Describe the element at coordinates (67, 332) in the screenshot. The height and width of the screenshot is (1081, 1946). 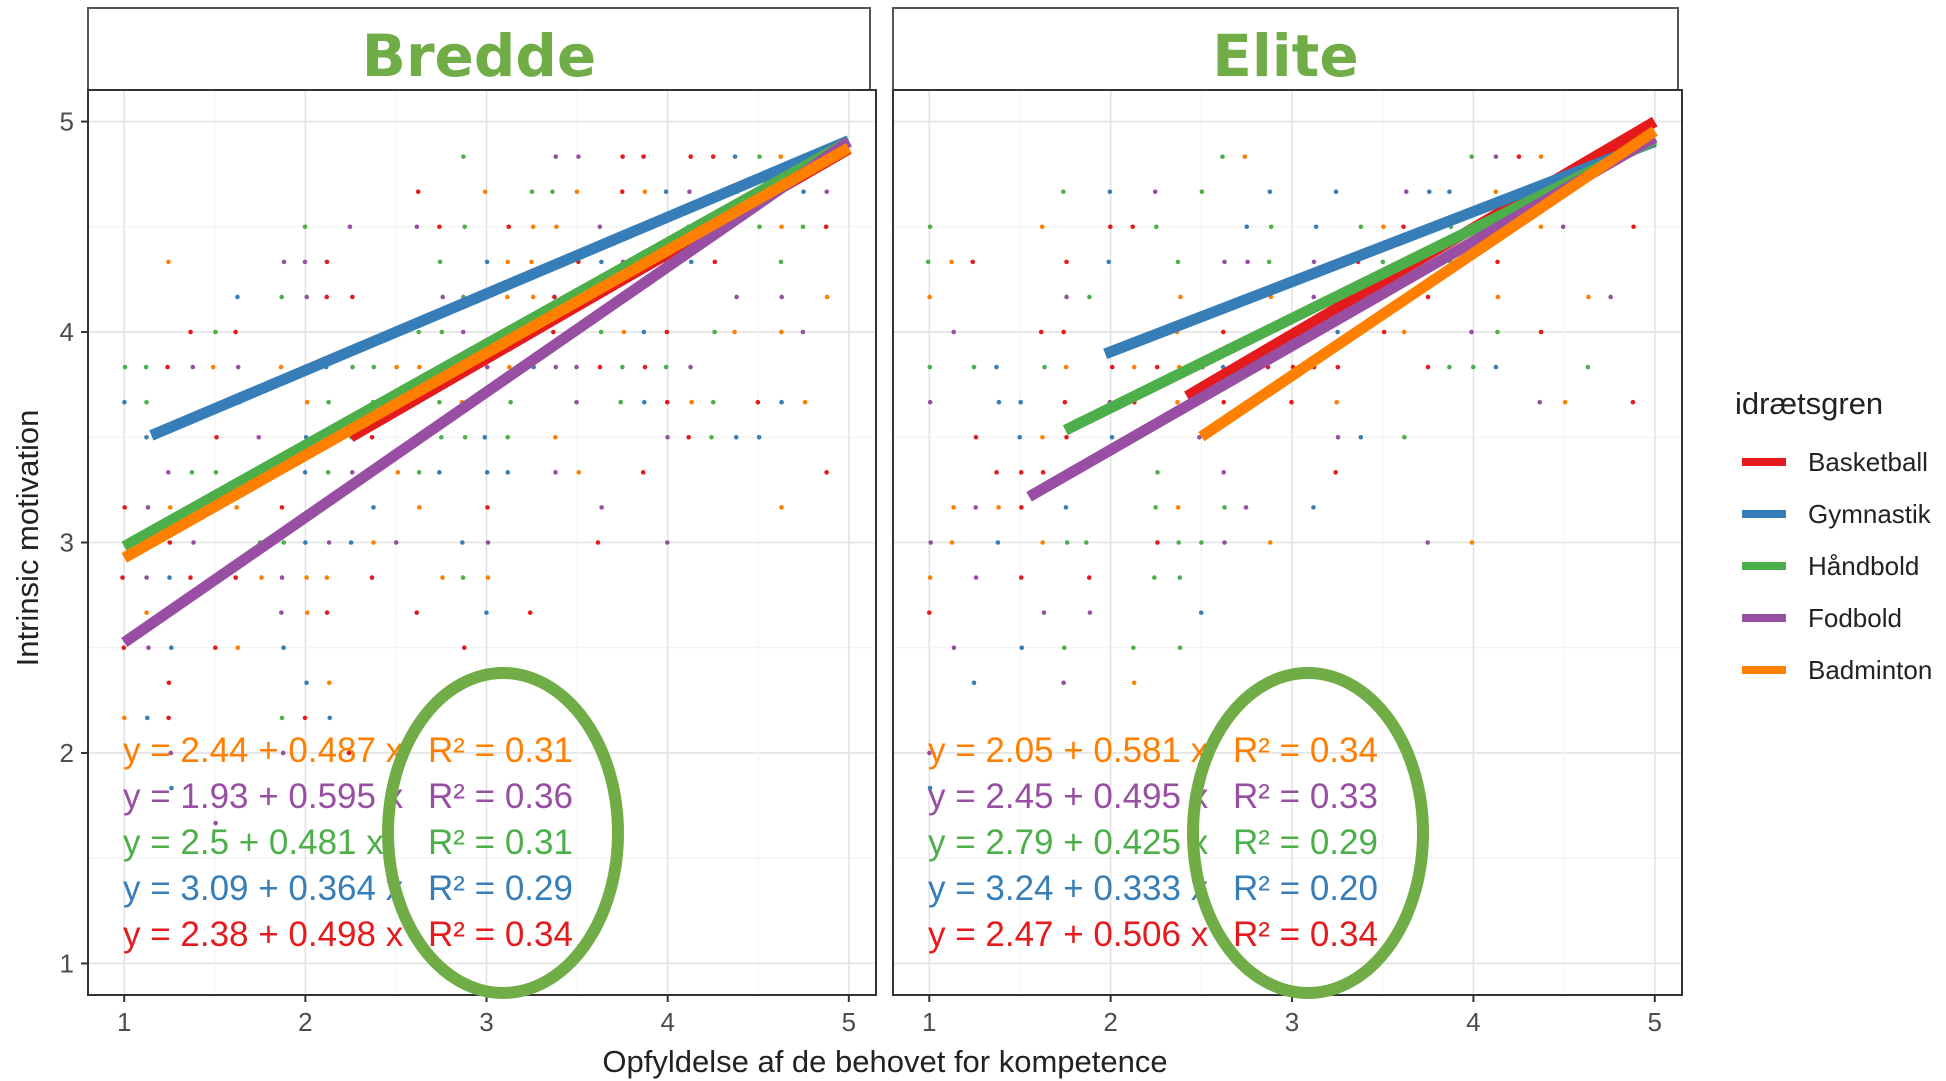
I see `y-tick-label: 4` at that location.